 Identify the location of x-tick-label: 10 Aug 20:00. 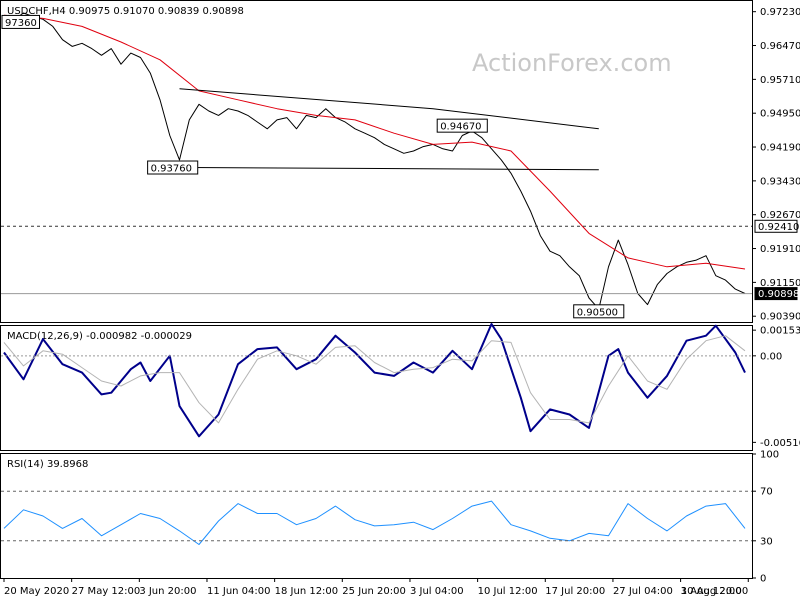
(714, 591).